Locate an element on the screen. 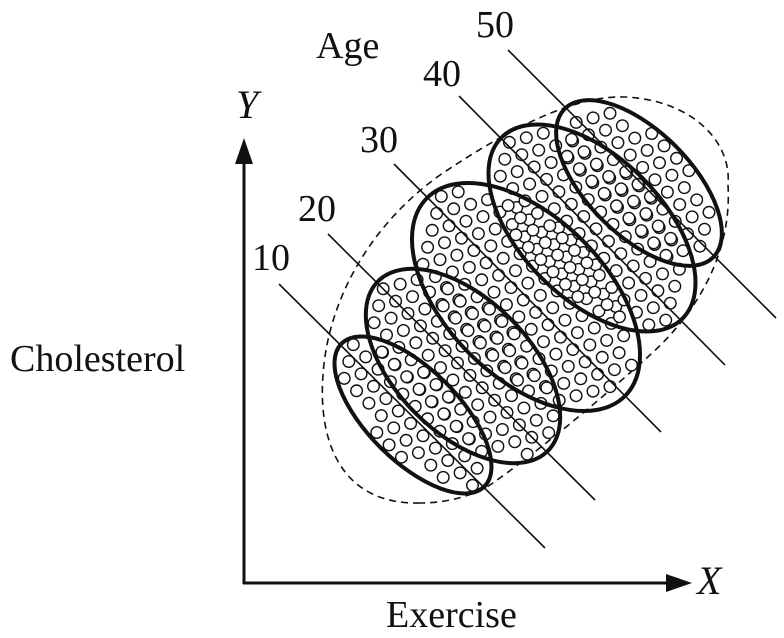 Image resolution: width=784 pixels, height=638 pixels. group-50-line is located at coordinates (642, 184).